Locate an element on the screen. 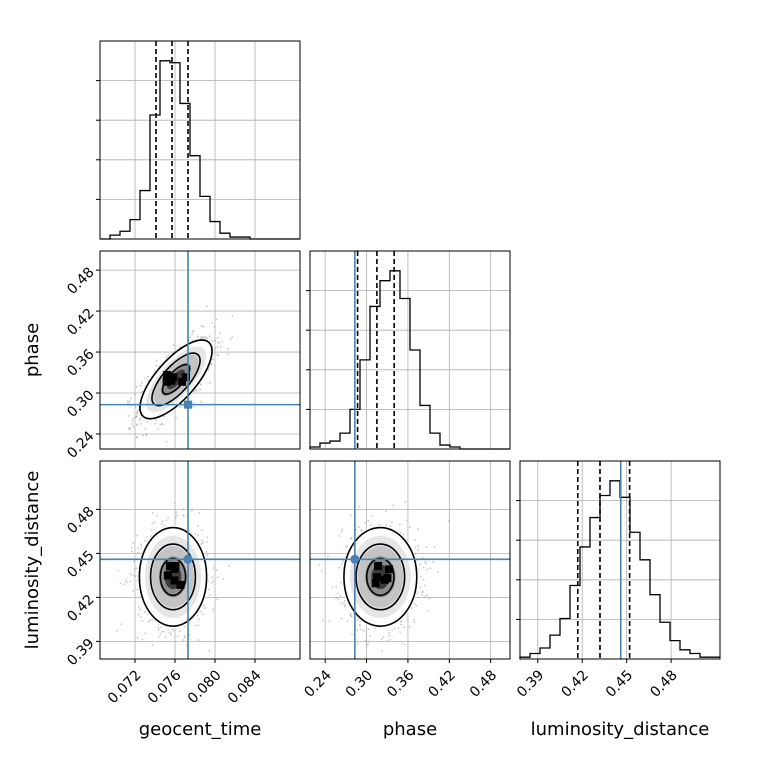  panel-frame is located at coordinates (410, 560).